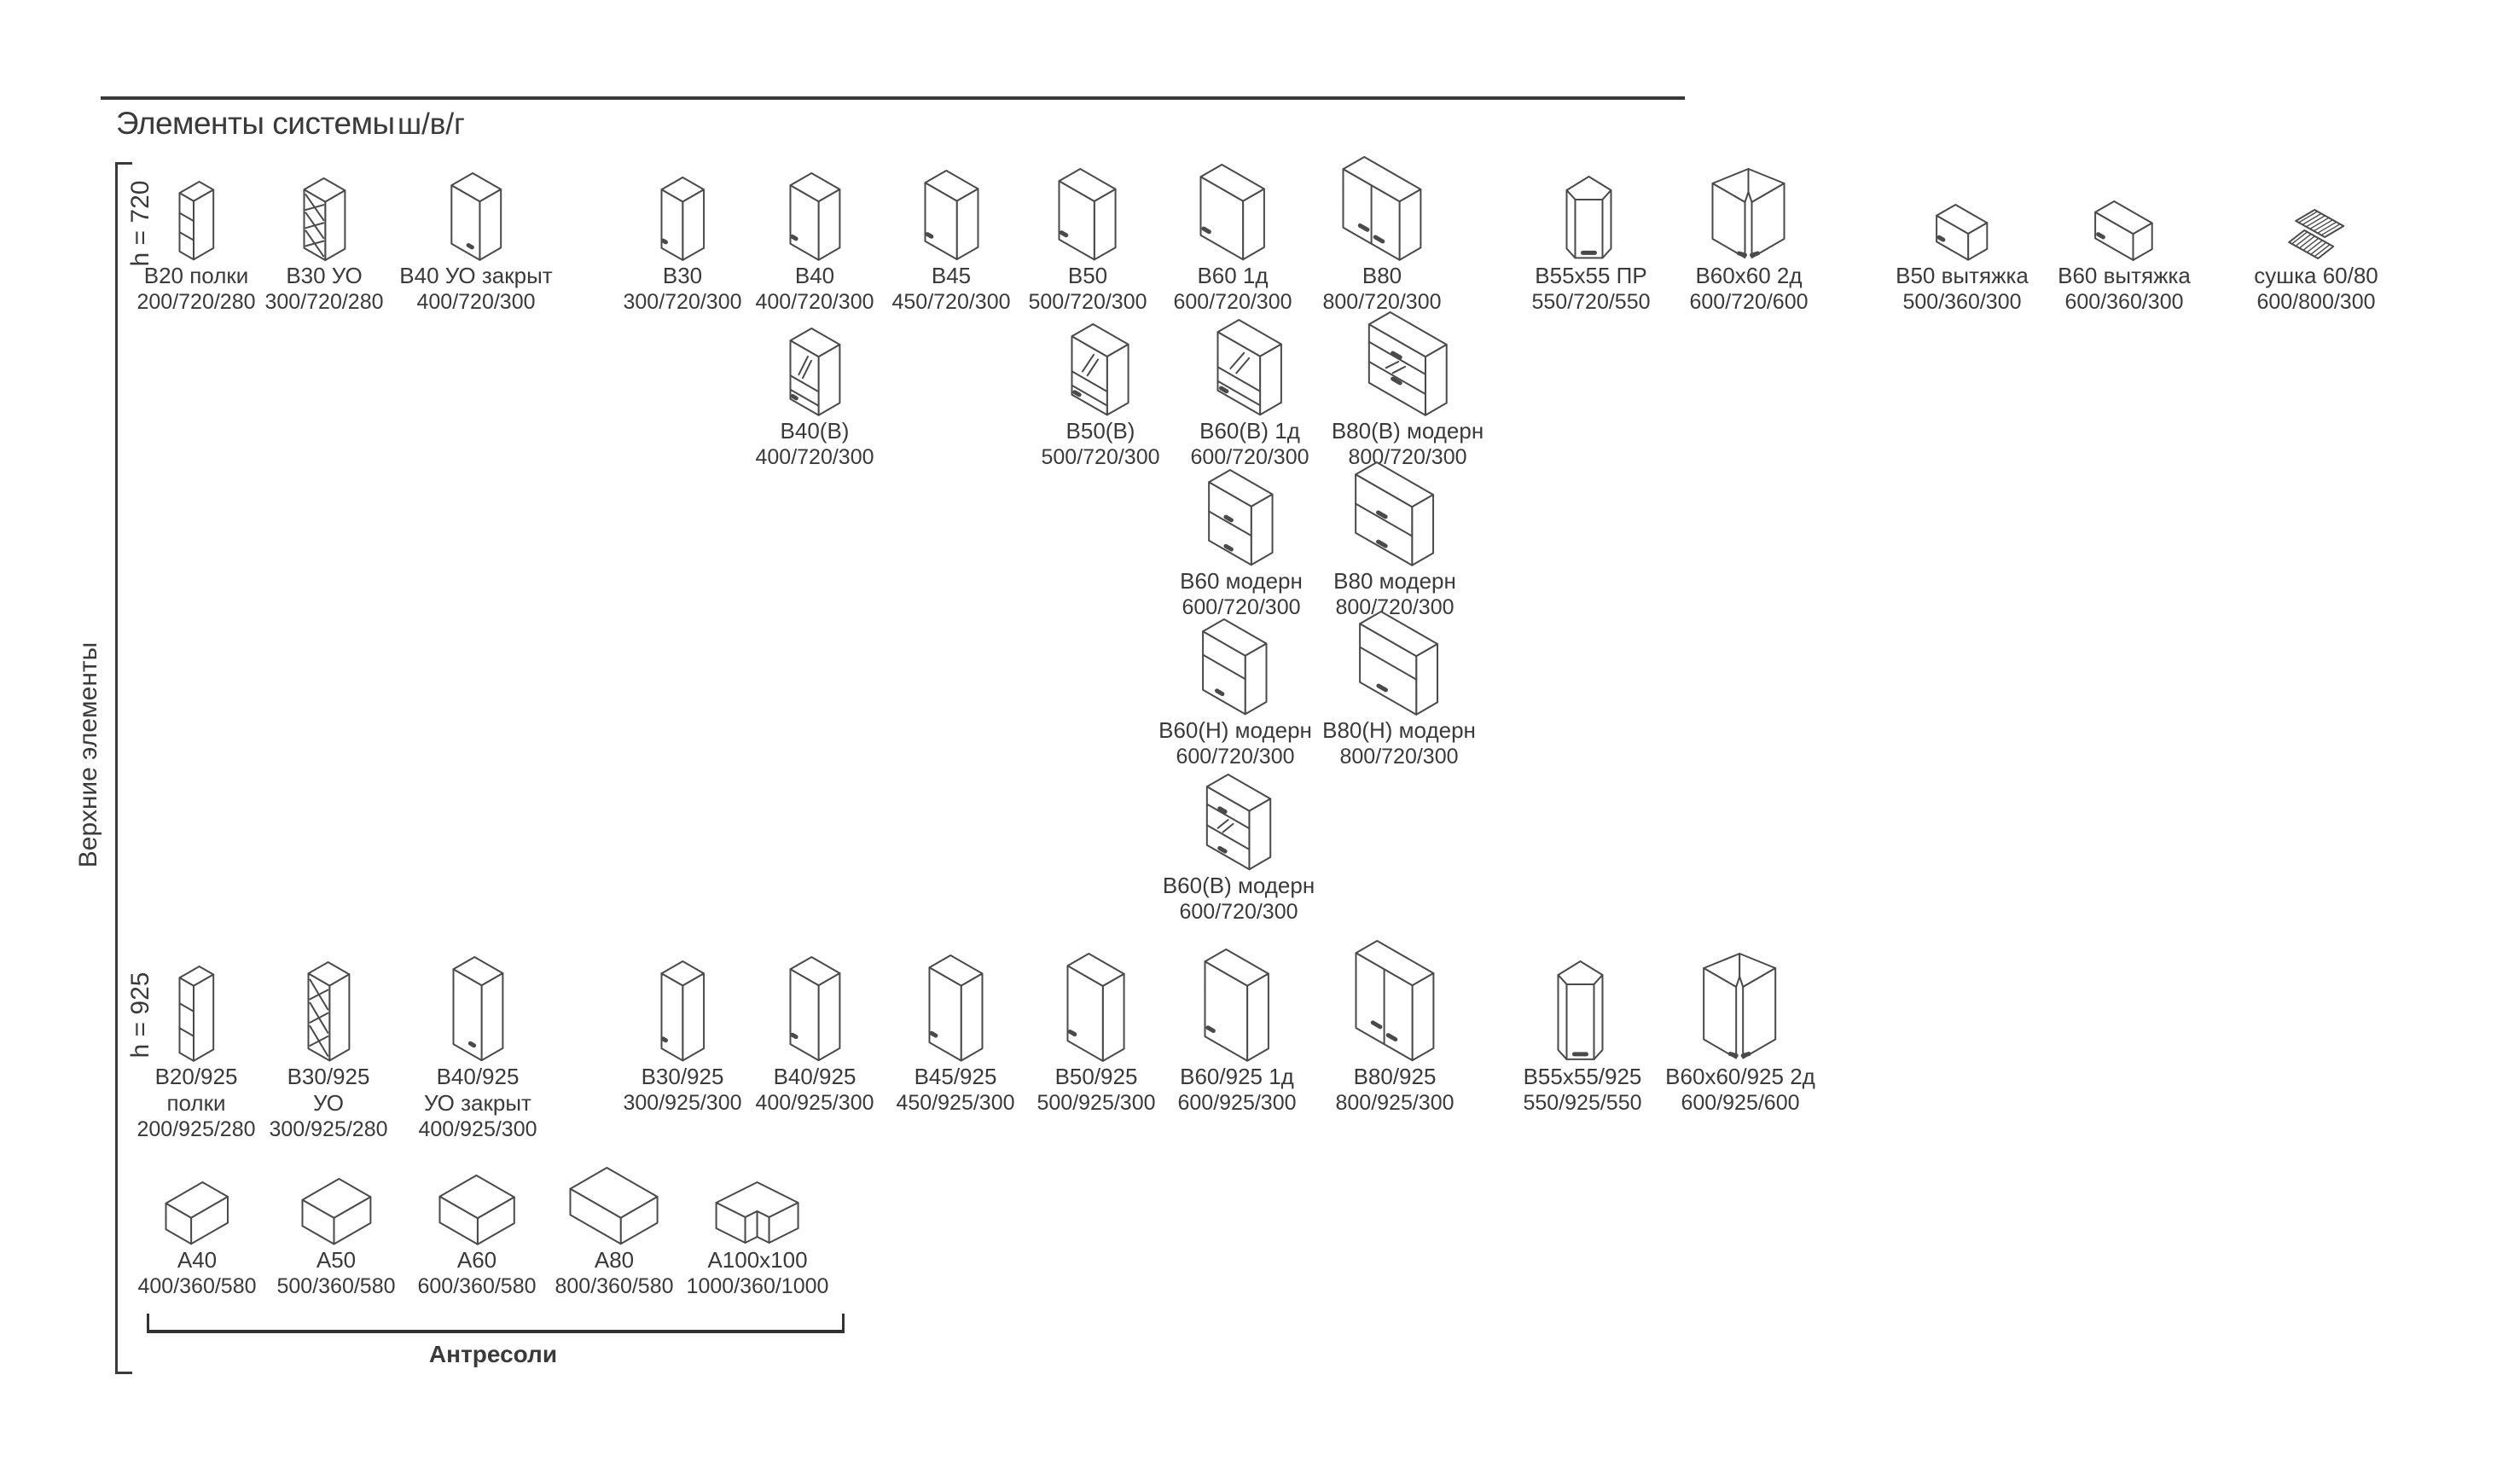 The width and height of the screenshot is (2520, 1462). I want to click on catalog-item: В20/925 полки 200/925/280, so click(196, 1043).